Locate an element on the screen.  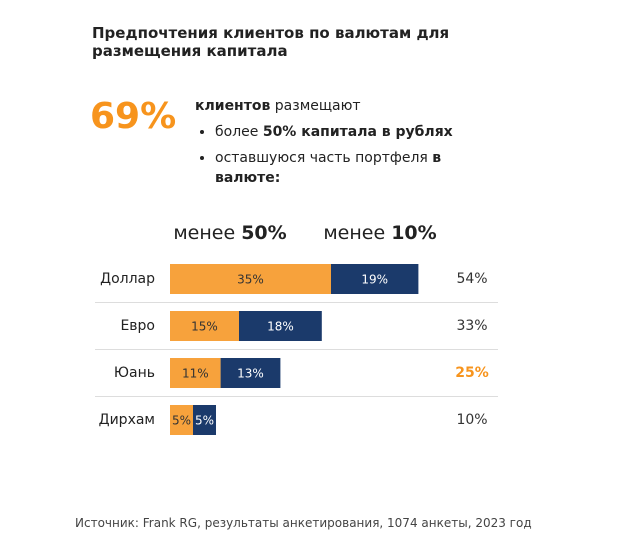
category-label: Дирхам is located at coordinates (127, 420).